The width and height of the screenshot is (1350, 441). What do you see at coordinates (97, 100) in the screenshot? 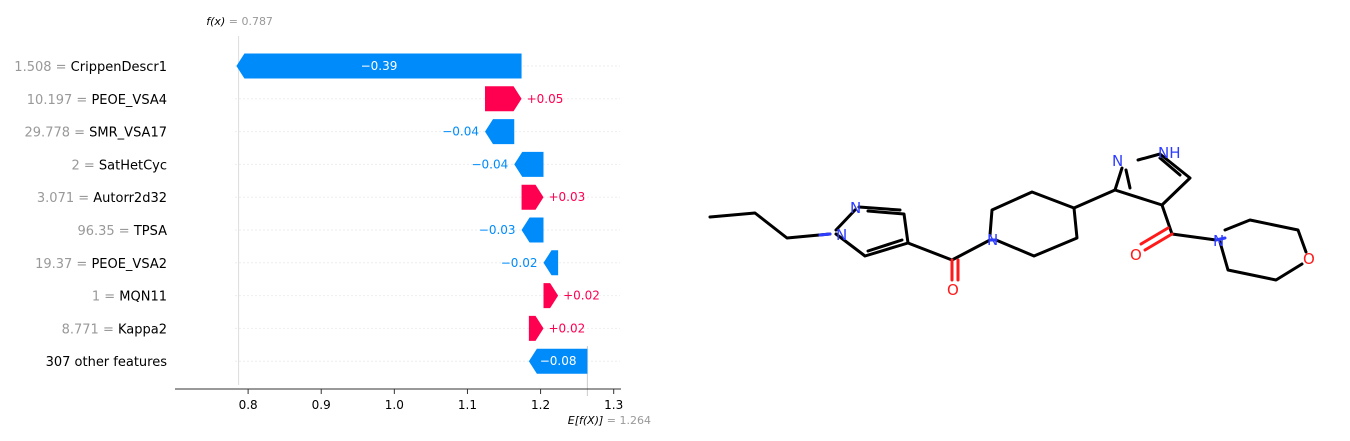
I see `feature-label: 10.197 = PEOE_VSA4` at bounding box center [97, 100].